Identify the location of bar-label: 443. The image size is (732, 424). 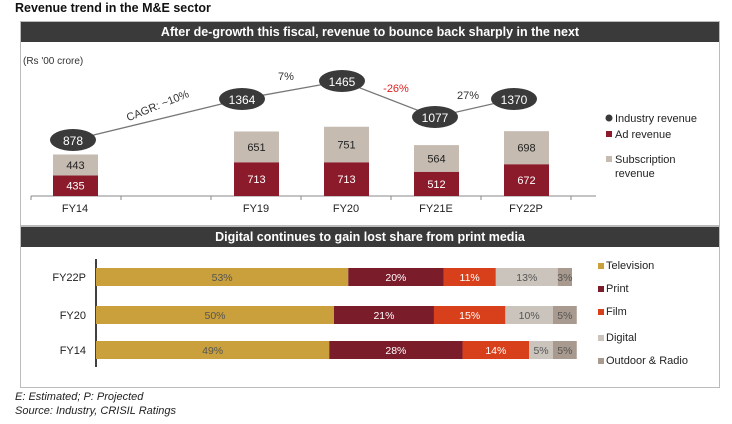
(75, 166).